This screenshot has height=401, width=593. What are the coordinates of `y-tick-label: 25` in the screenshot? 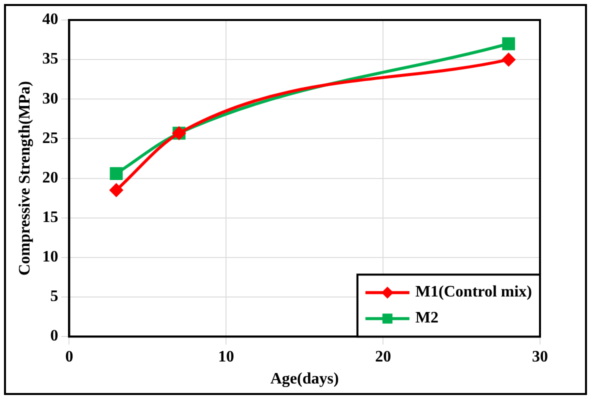 It's located at (50, 138).